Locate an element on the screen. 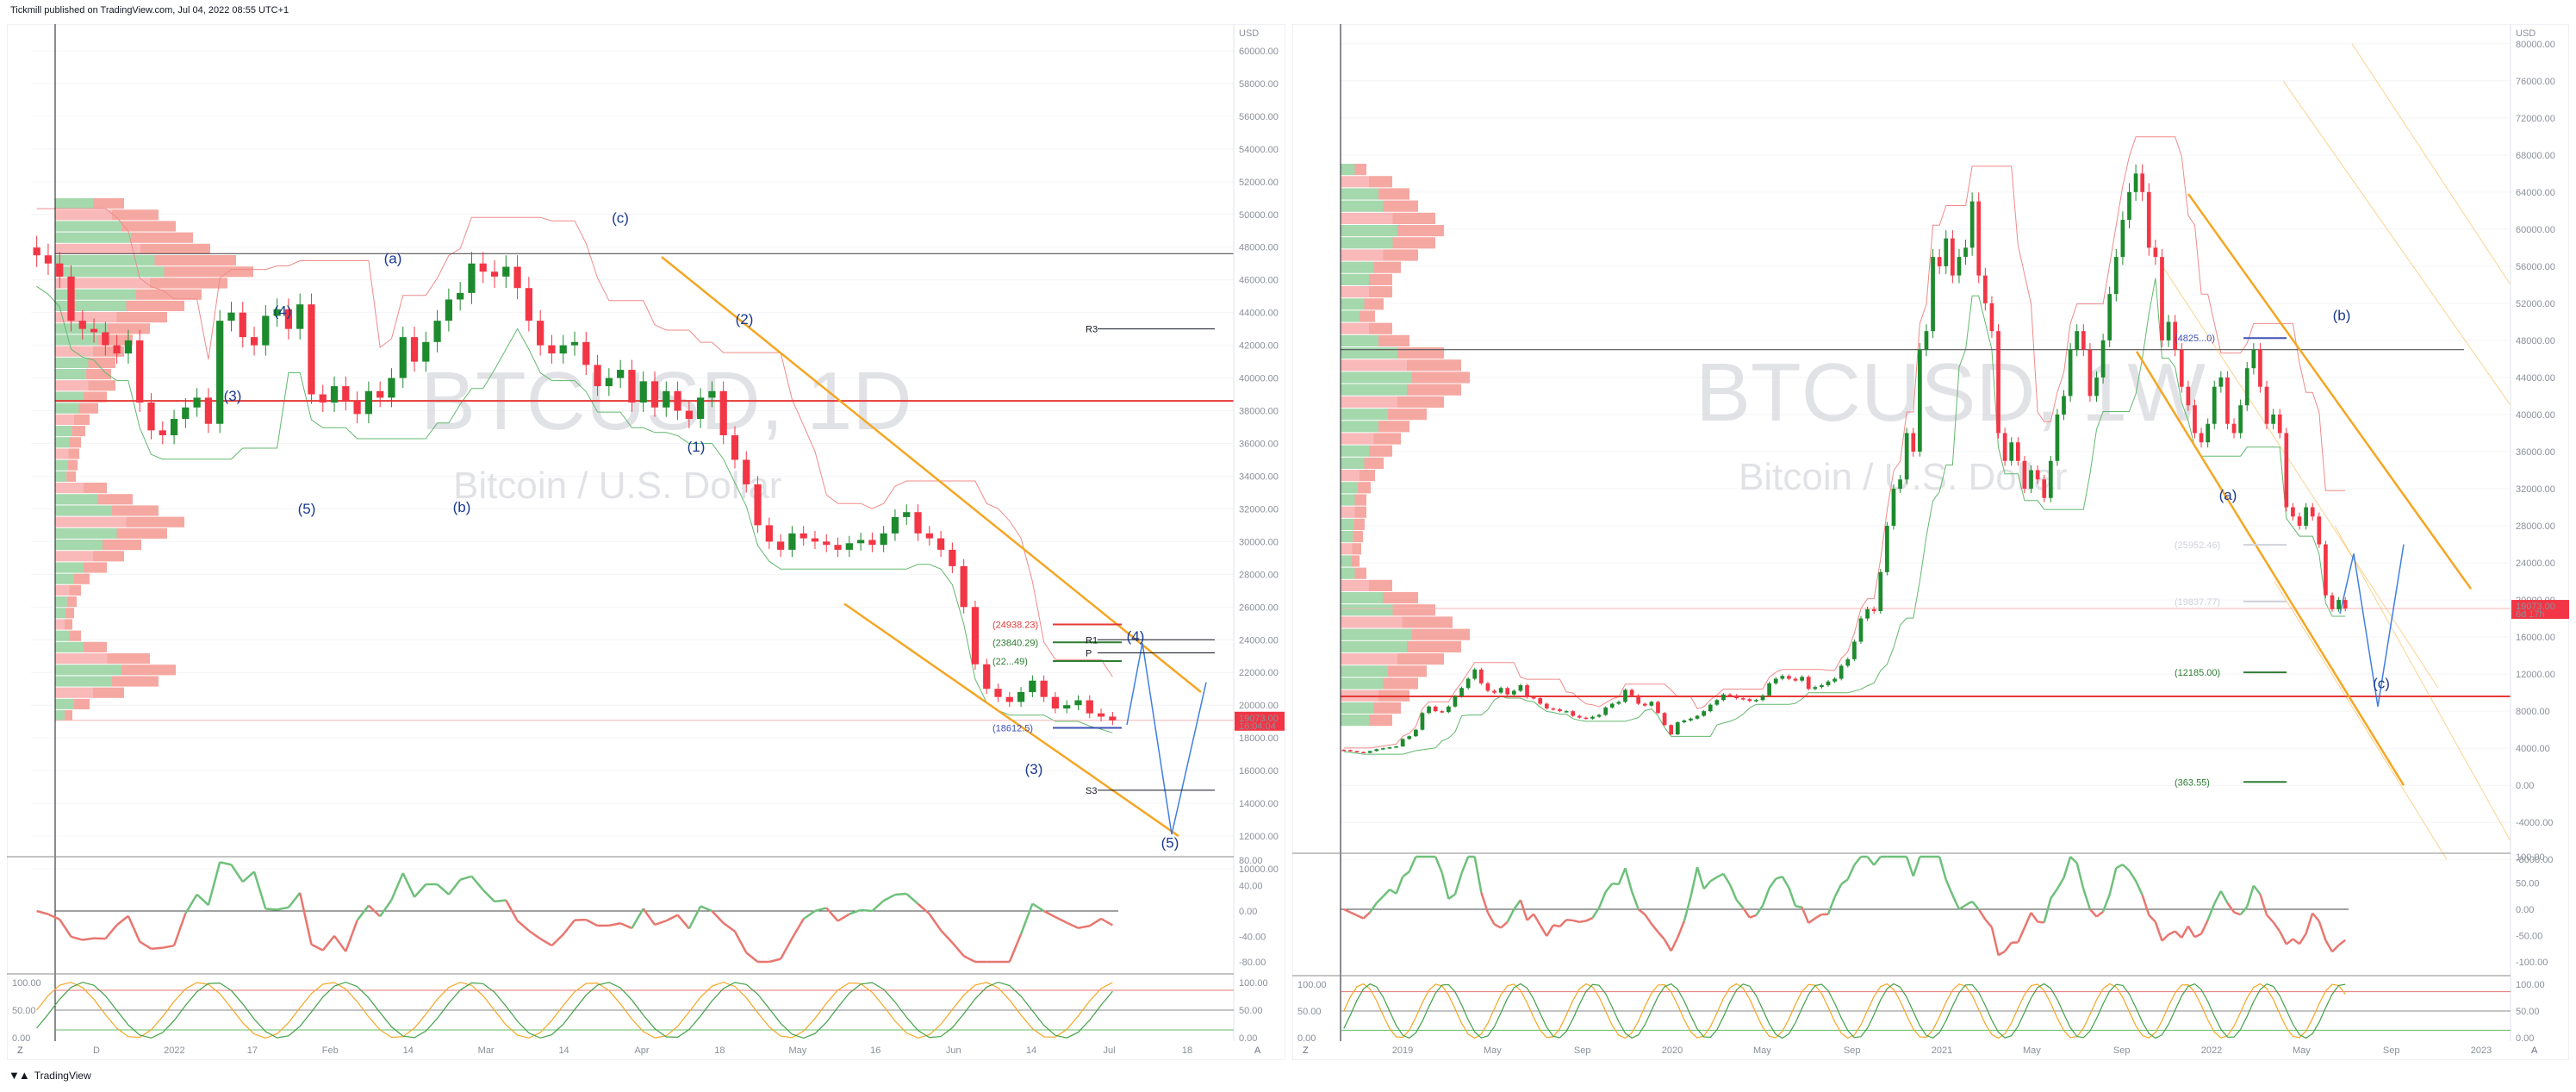  time-tick-label: 2020 is located at coordinates (1673, 1051).